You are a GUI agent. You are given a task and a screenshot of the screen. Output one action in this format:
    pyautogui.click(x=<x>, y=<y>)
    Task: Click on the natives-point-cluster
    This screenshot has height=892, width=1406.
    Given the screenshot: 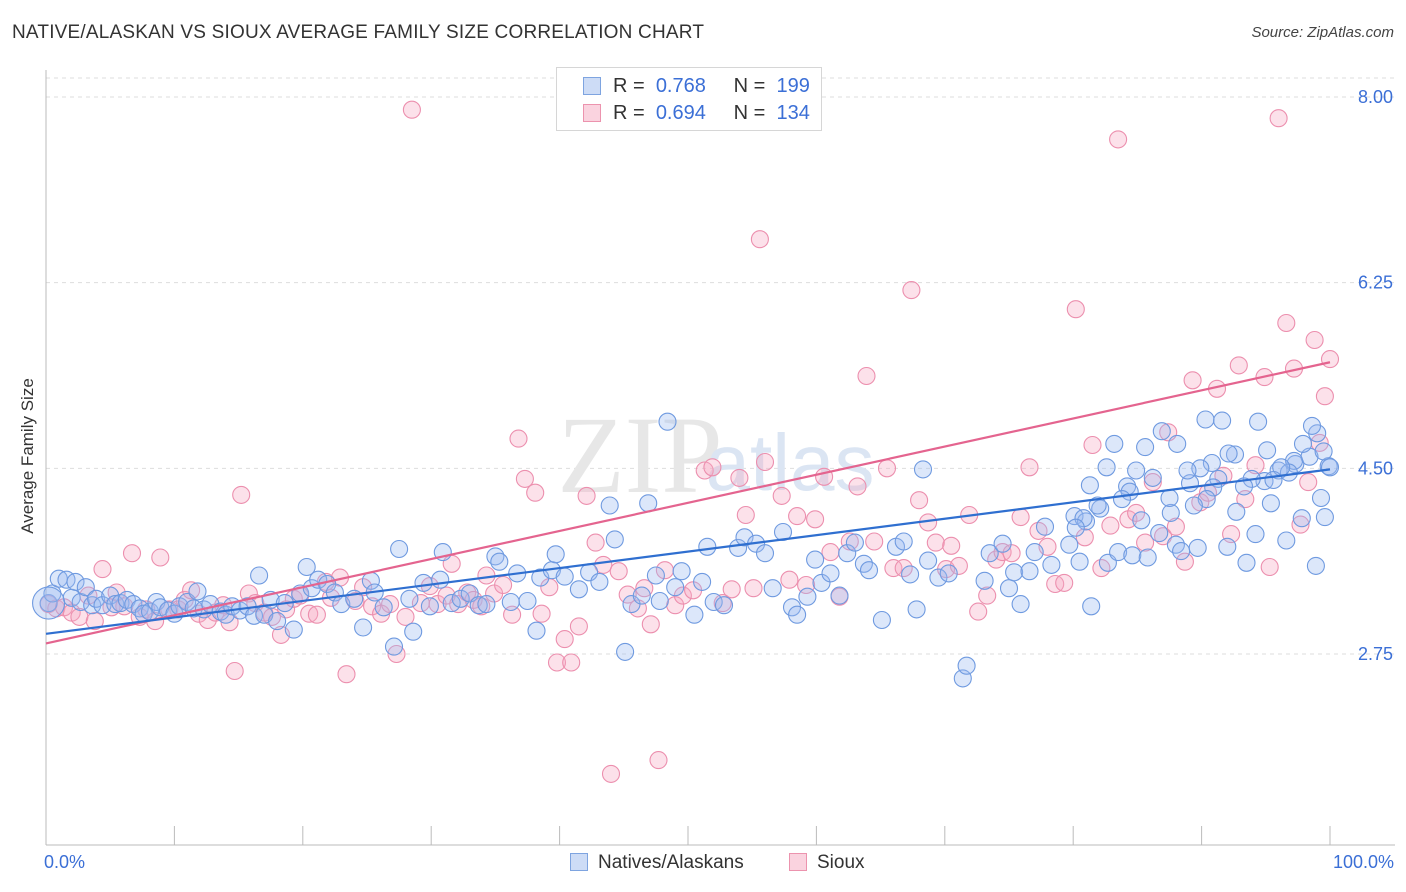 What is the action you would take?
    pyautogui.click(x=49, y=603)
    